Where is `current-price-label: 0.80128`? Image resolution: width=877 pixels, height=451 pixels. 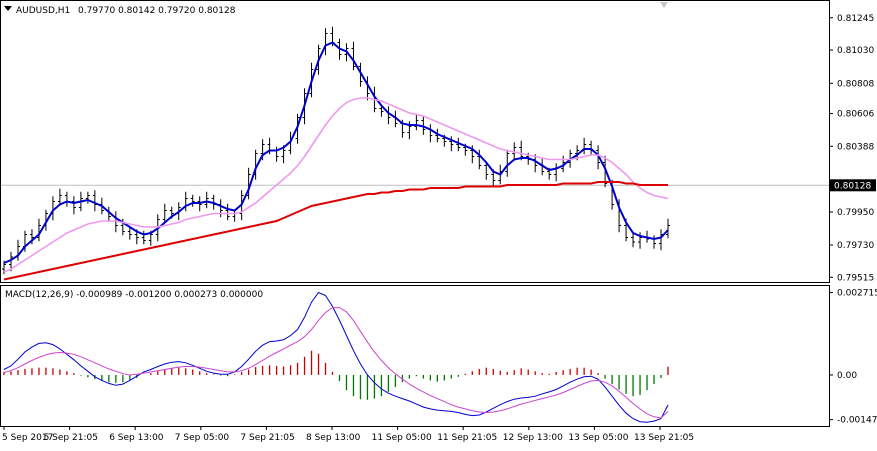
current-price-label: 0.80128 is located at coordinates (852, 186).